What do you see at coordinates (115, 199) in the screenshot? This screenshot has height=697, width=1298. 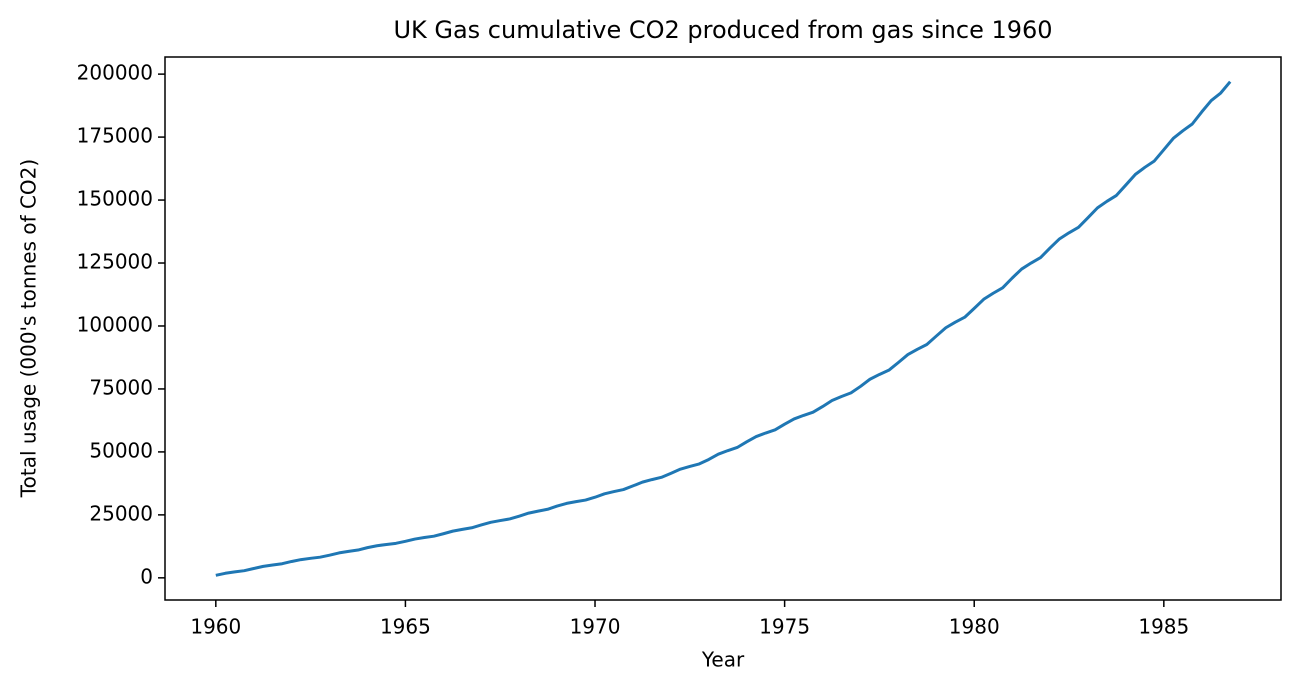 I see `y-tick-label: 150000` at bounding box center [115, 199].